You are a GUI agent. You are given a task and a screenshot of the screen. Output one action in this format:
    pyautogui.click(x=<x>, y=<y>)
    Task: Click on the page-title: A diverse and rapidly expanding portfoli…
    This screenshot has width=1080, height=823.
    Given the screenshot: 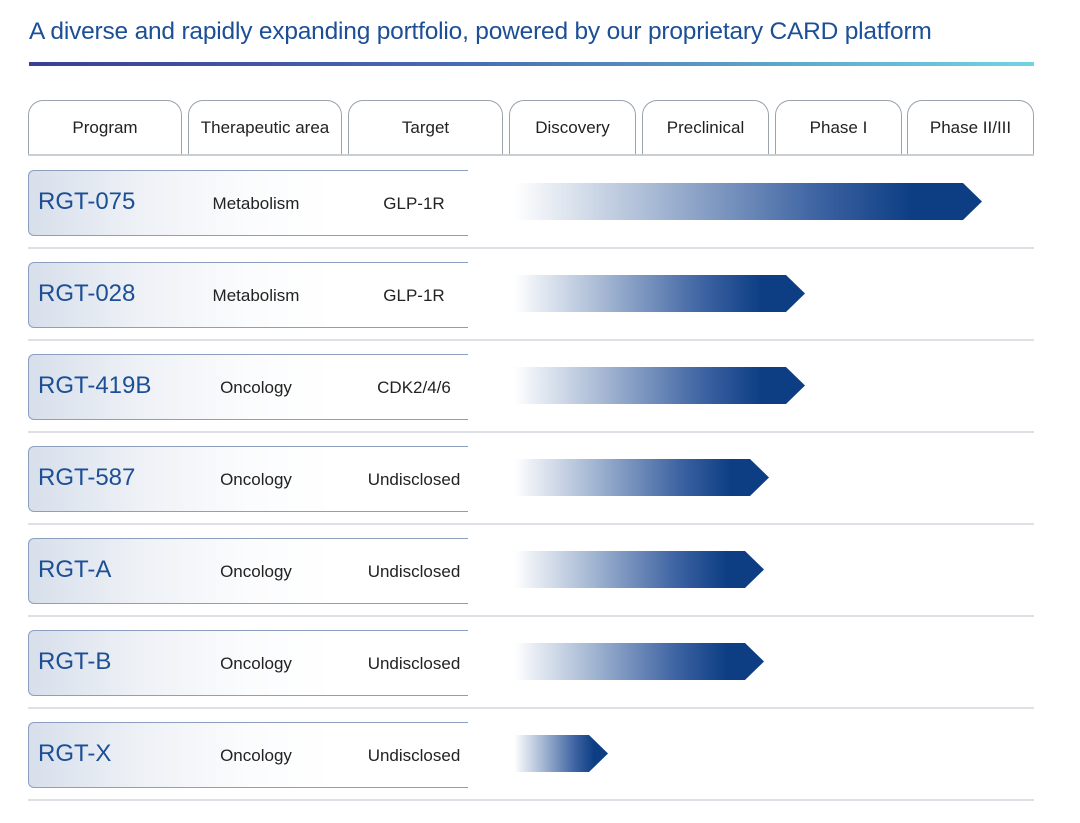 What is the action you would take?
    pyautogui.click(x=480, y=31)
    